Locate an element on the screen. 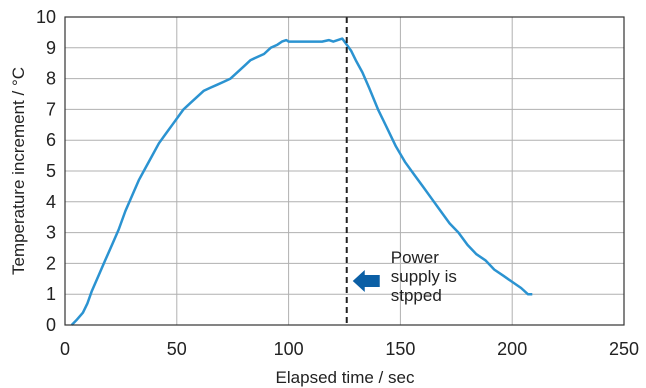 The image size is (646, 388). x-axis-label: Elapsed time / sec is located at coordinates (345, 377).